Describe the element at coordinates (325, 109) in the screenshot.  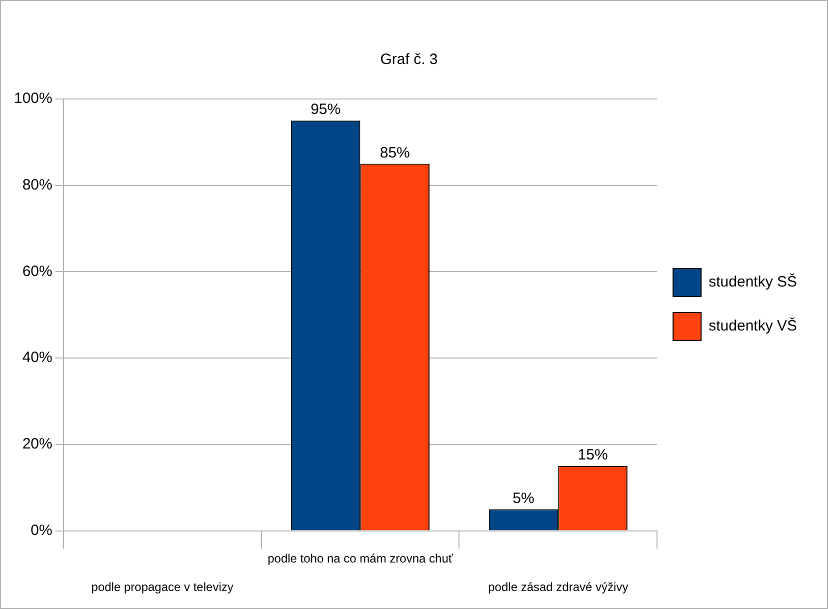
I see `data-label: 95%` at that location.